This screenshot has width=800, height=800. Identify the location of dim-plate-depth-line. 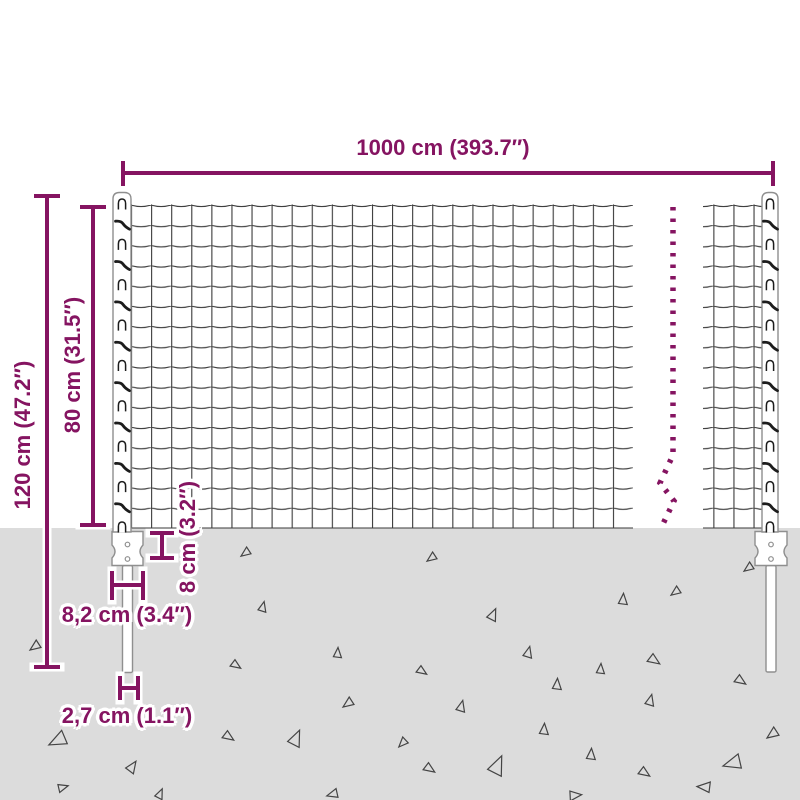
(162, 545).